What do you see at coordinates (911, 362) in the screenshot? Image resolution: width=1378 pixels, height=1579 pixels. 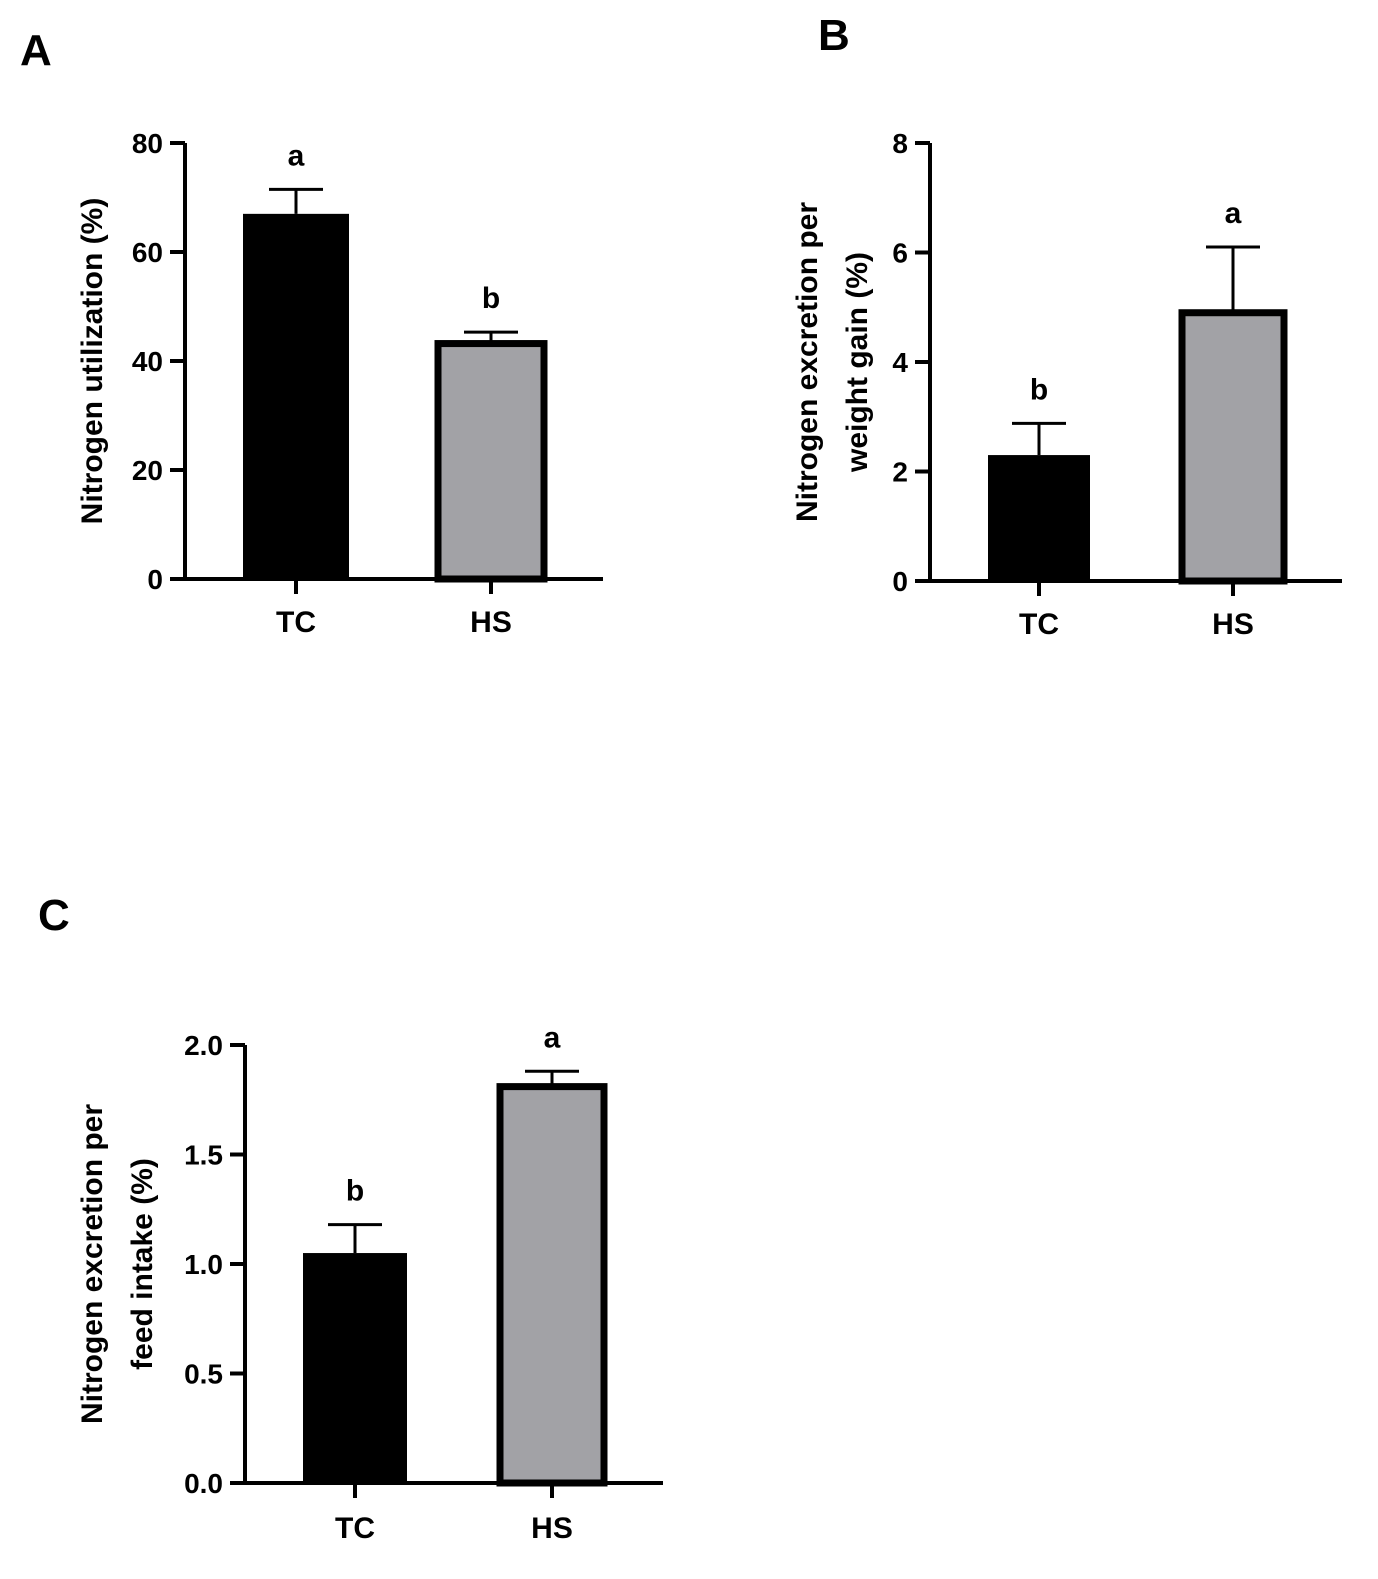 I see `y-ticks-b: 0 2 4 6 8` at bounding box center [911, 362].